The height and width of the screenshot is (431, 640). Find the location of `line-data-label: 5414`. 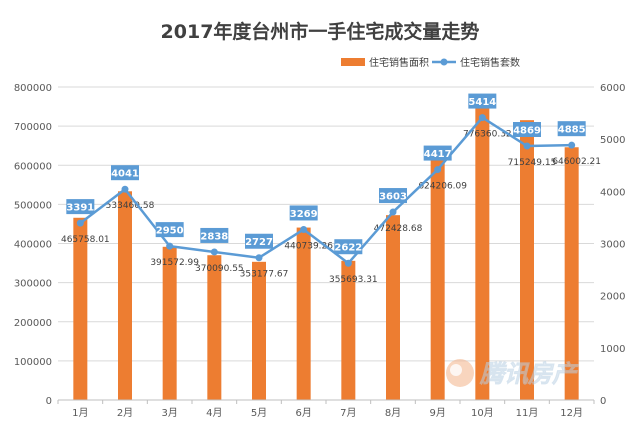

line-data-label: 5414 is located at coordinates (482, 102).